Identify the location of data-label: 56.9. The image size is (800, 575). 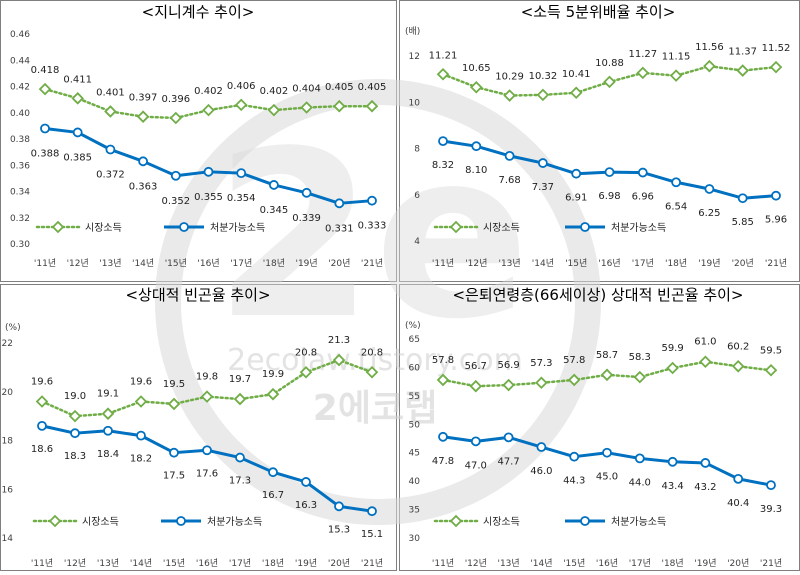
(508, 365).